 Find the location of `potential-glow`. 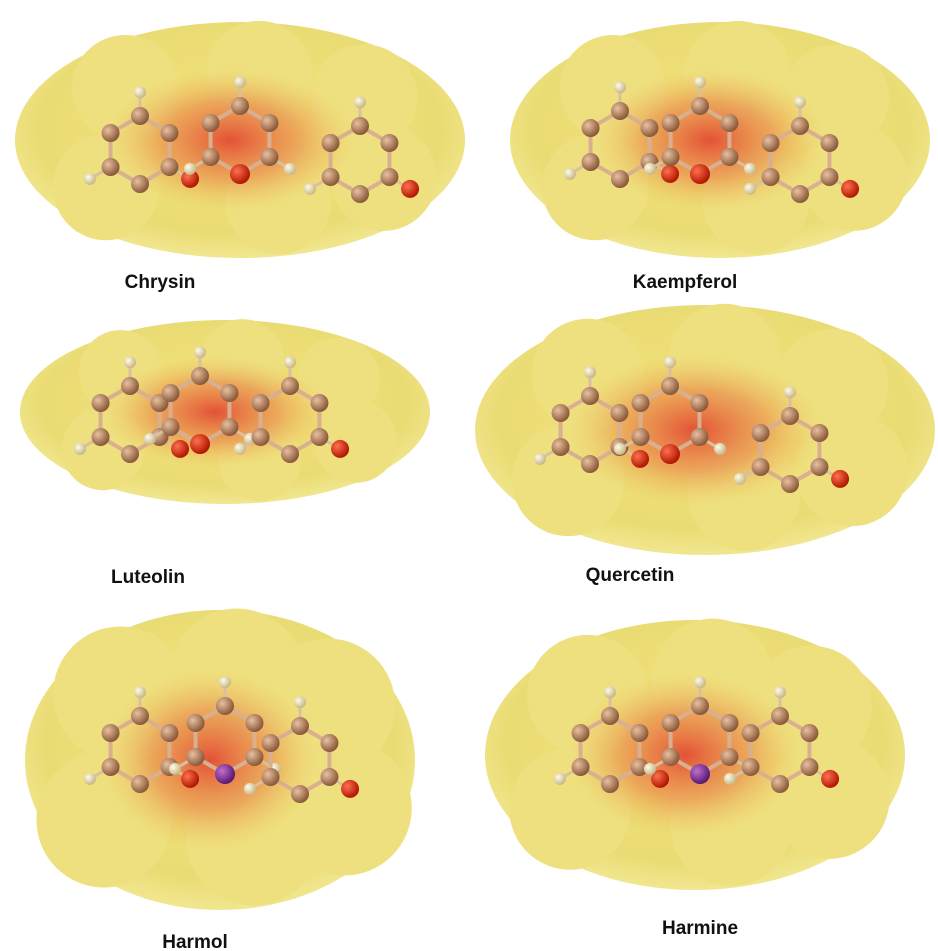

potential-glow is located at coordinates (210, 760).